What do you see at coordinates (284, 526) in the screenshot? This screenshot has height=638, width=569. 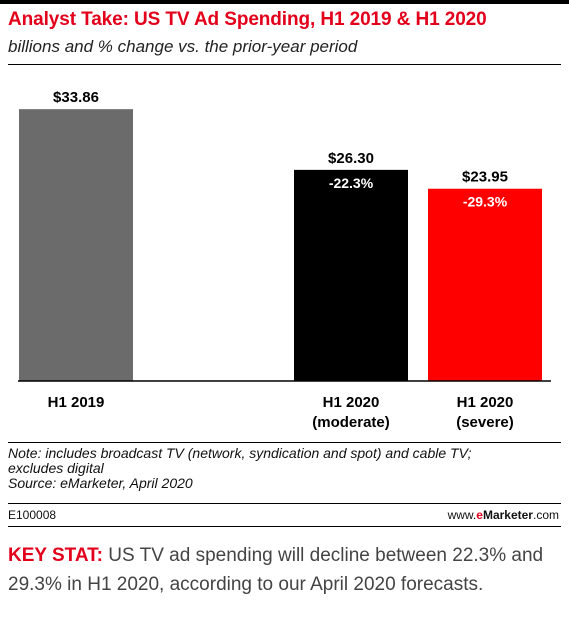 I see `footer-bottom-rule` at bounding box center [284, 526].